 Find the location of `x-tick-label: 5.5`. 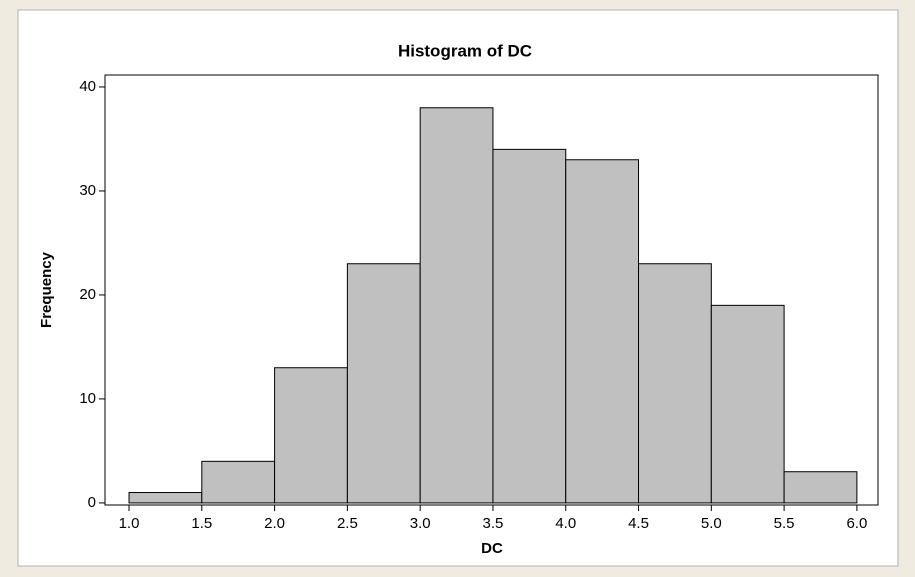

x-tick-label: 5.5 is located at coordinates (784, 523).